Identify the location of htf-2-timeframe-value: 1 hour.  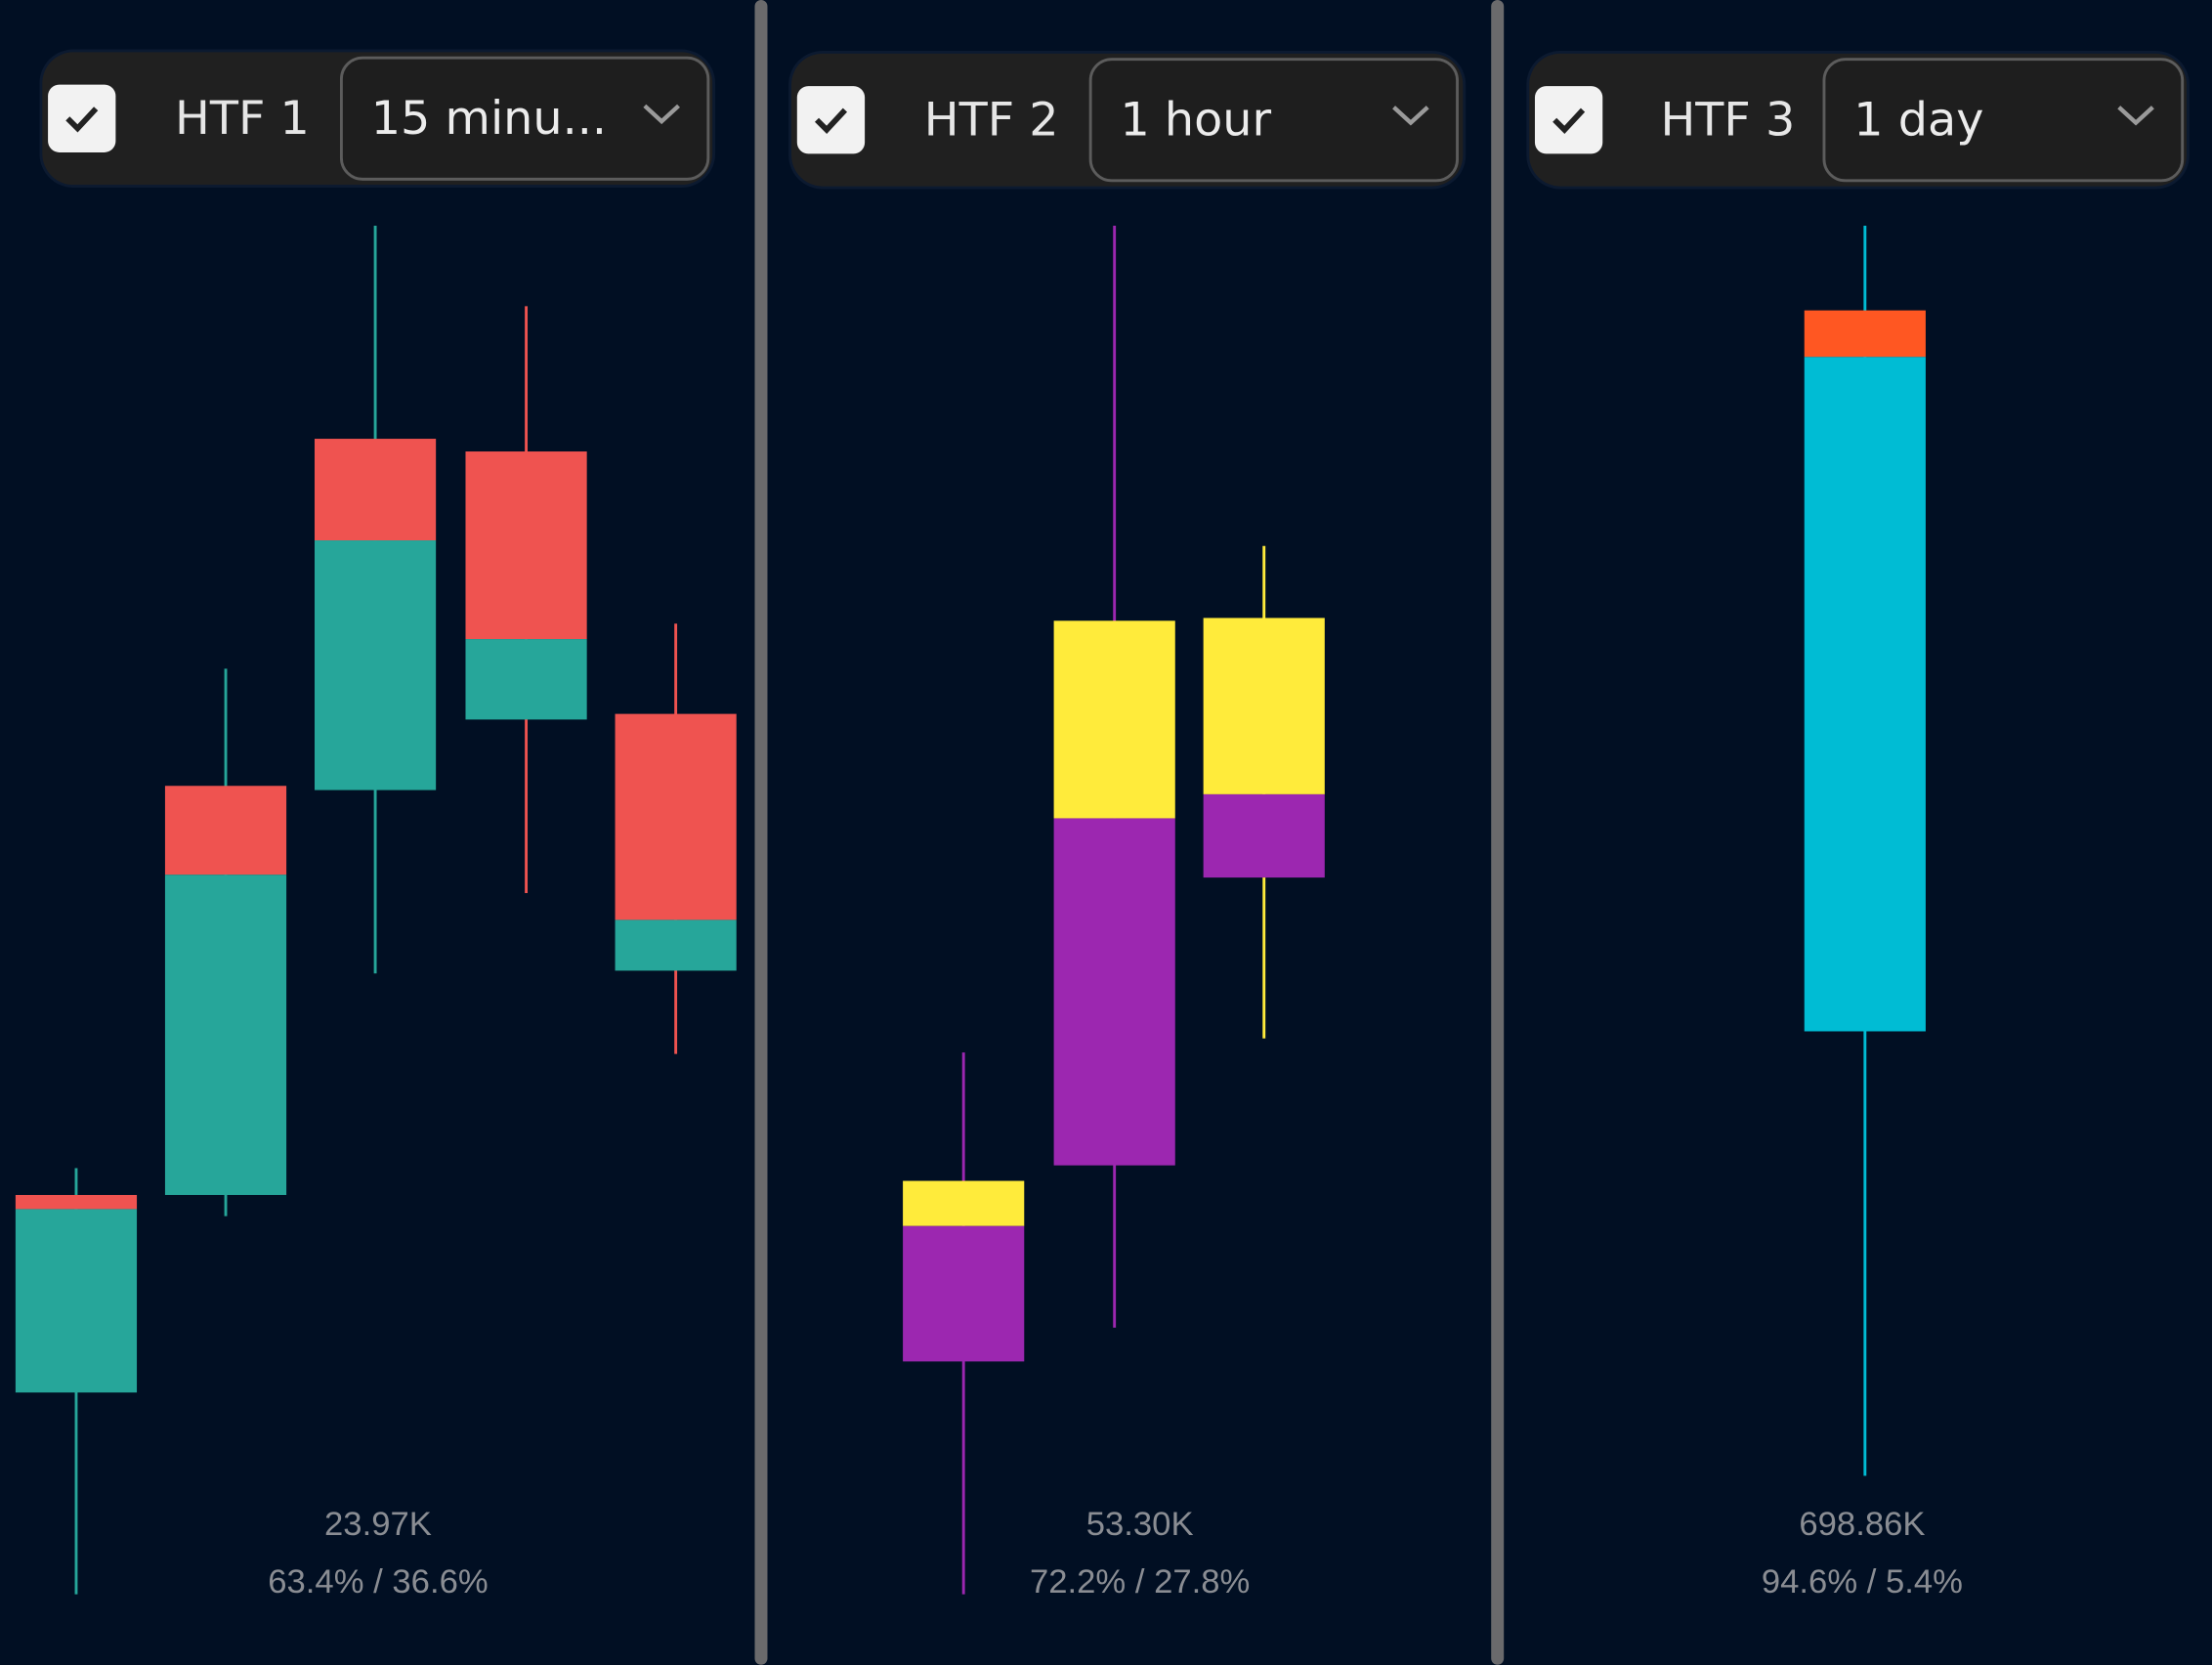
(1196, 119).